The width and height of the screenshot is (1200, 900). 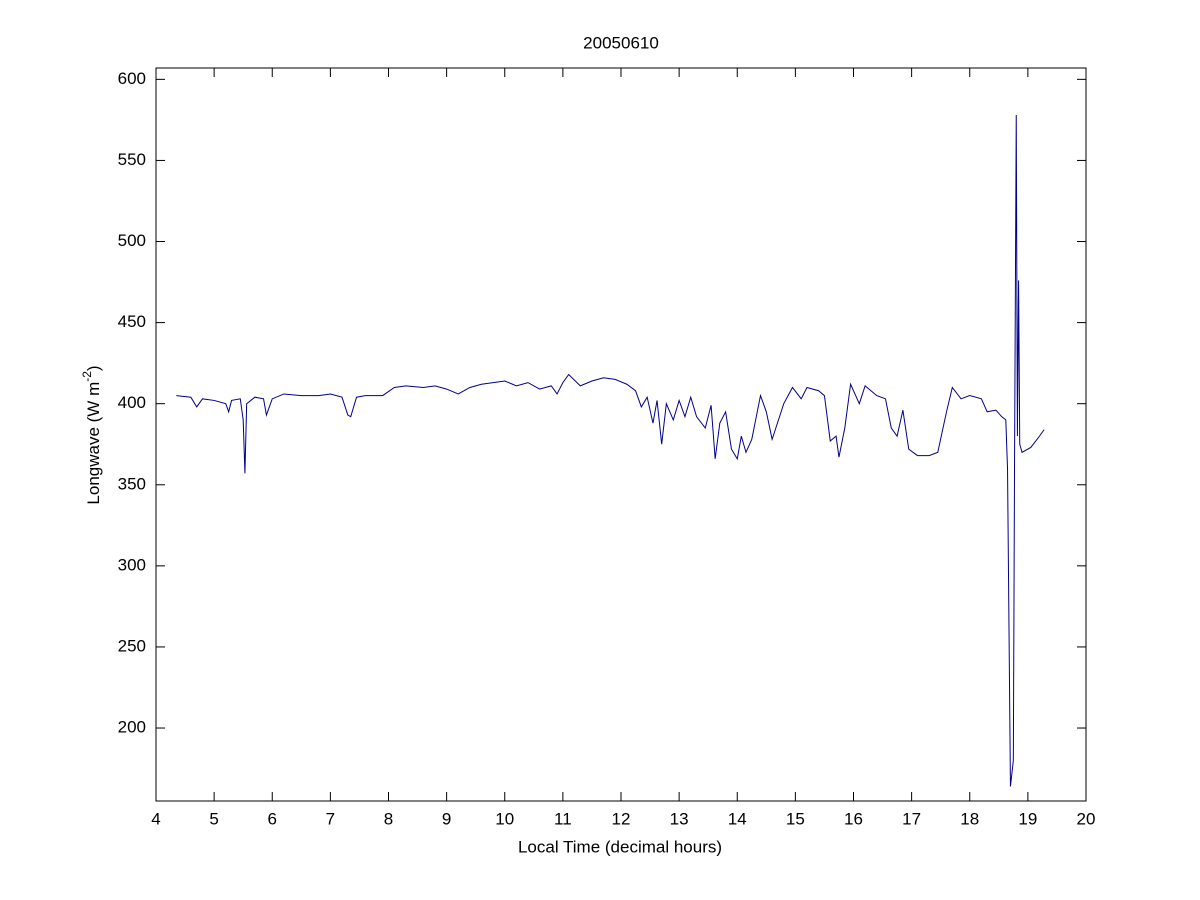 What do you see at coordinates (272, 818) in the screenshot?
I see `x-tick-label: 6` at bounding box center [272, 818].